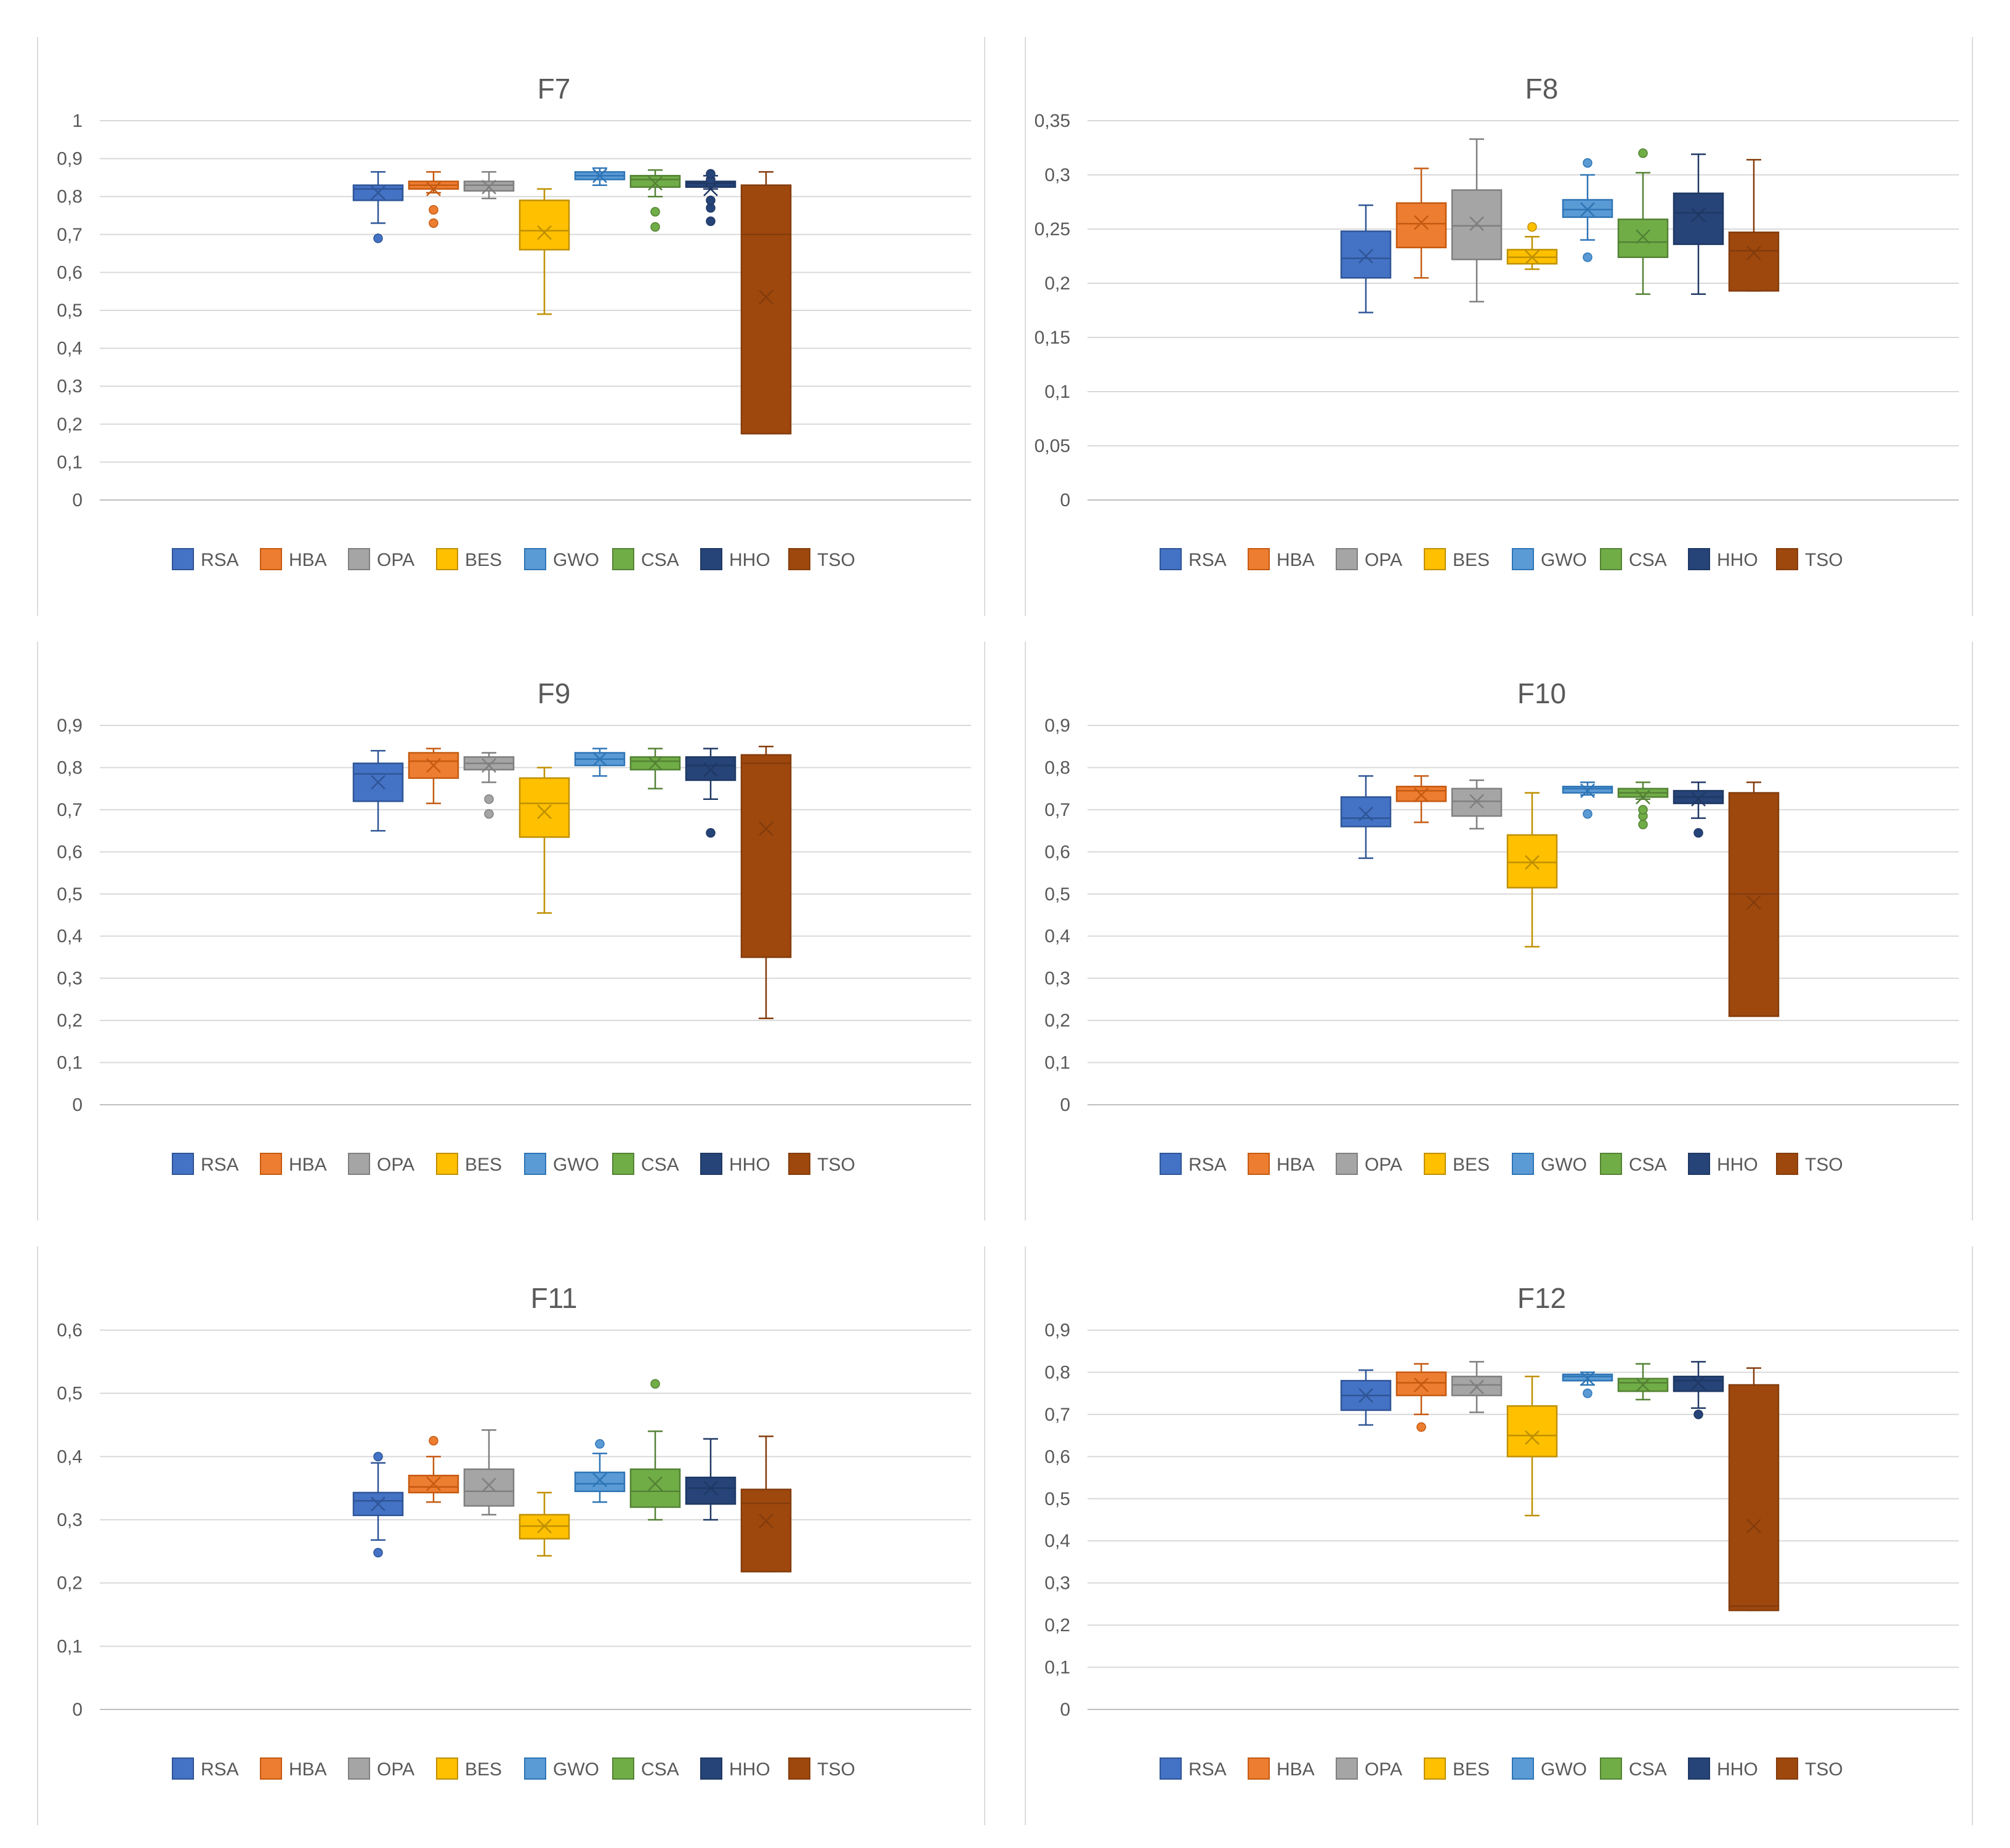  What do you see at coordinates (1052, 121) in the screenshot?
I see `y-tick-label: 0,35` at bounding box center [1052, 121].